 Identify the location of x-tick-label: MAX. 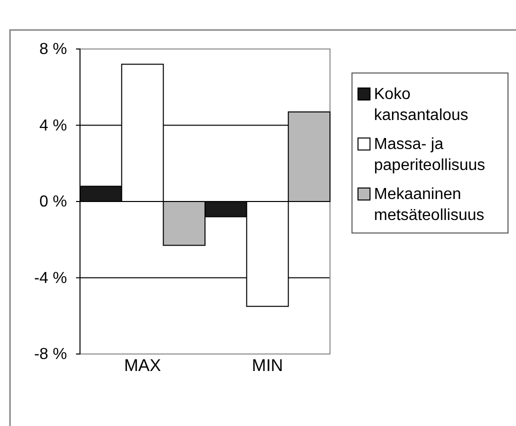
(142, 365).